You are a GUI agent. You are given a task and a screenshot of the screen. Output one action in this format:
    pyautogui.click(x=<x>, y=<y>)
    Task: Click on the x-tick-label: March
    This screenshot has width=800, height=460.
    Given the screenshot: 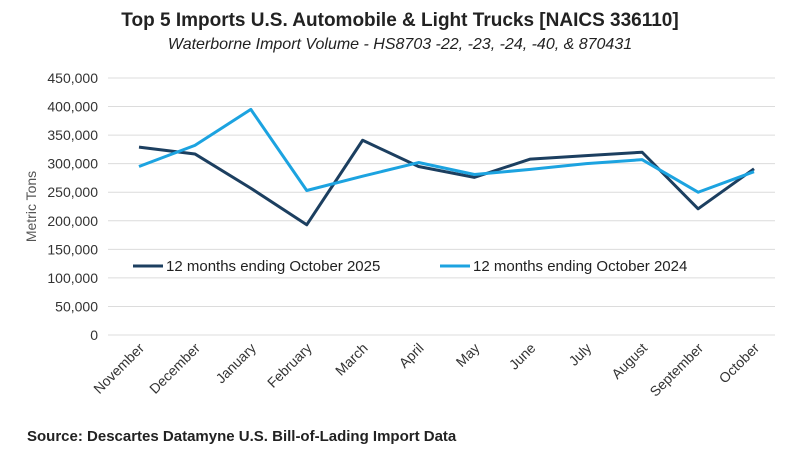 What is the action you would take?
    pyautogui.click(x=351, y=359)
    